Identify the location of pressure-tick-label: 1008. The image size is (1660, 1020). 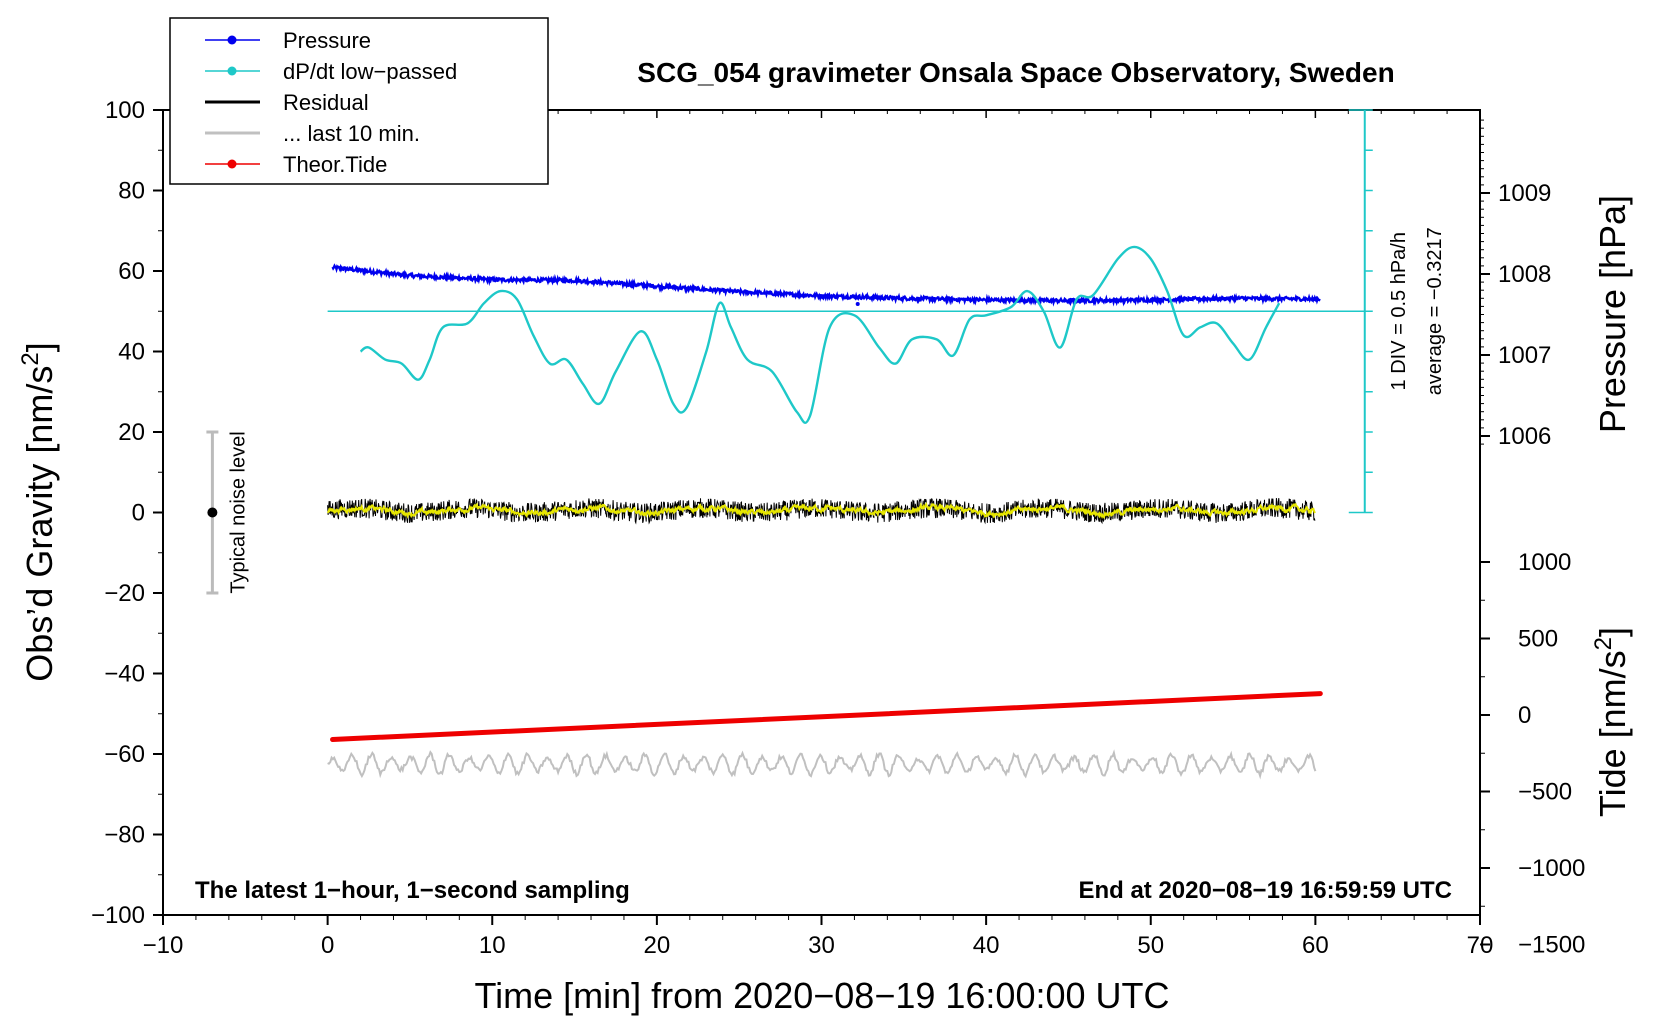
(1524, 274).